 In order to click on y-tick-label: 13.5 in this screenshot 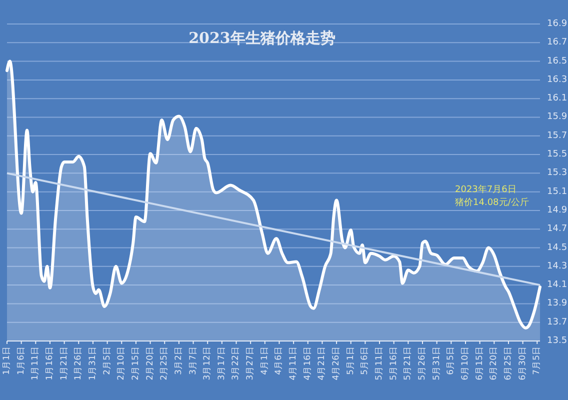, I will do `click(557, 341)`.